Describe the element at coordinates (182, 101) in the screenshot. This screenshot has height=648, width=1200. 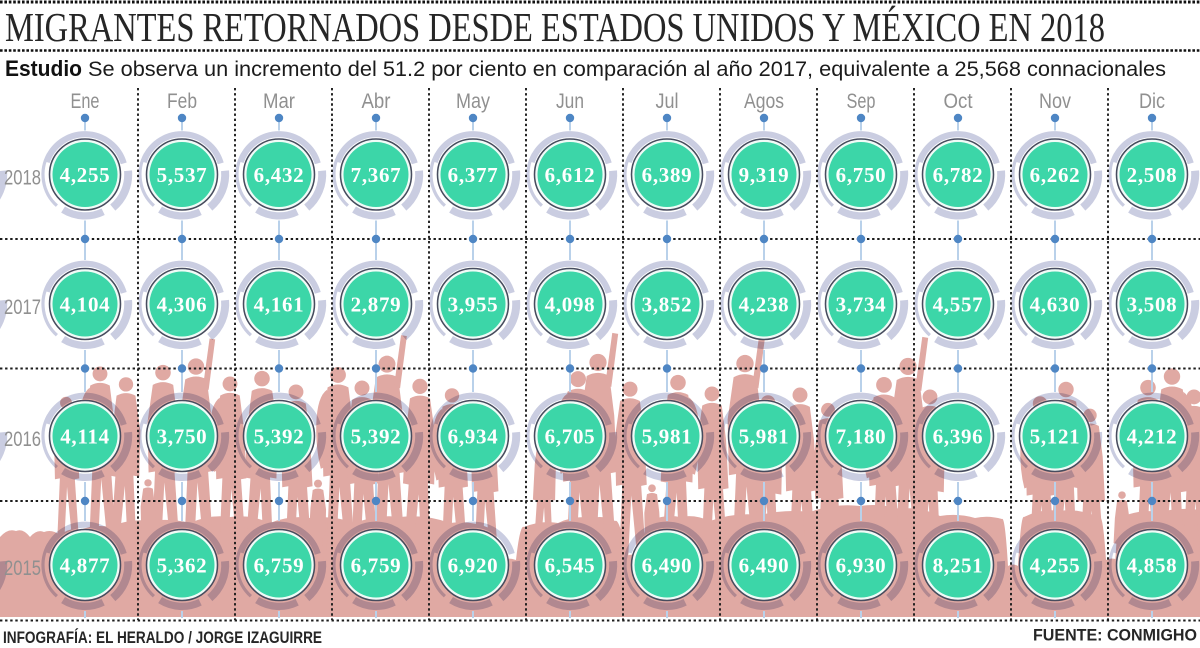
I see `svg-text: Feb` at that location.